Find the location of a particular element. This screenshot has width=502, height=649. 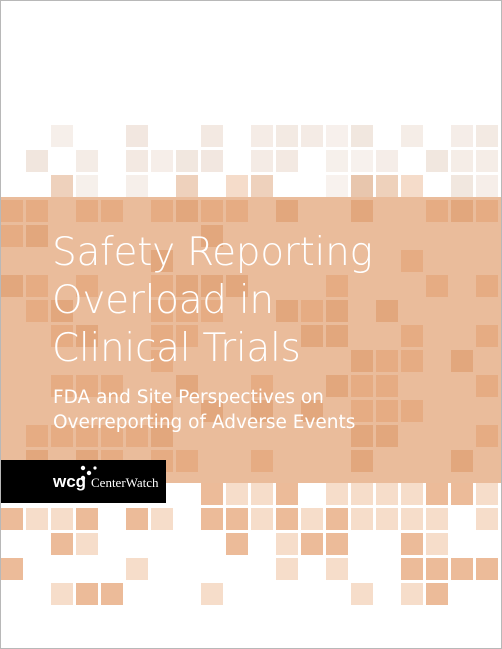

subtitle-line: FDA and Site Perspectives on is located at coordinates (188, 397).